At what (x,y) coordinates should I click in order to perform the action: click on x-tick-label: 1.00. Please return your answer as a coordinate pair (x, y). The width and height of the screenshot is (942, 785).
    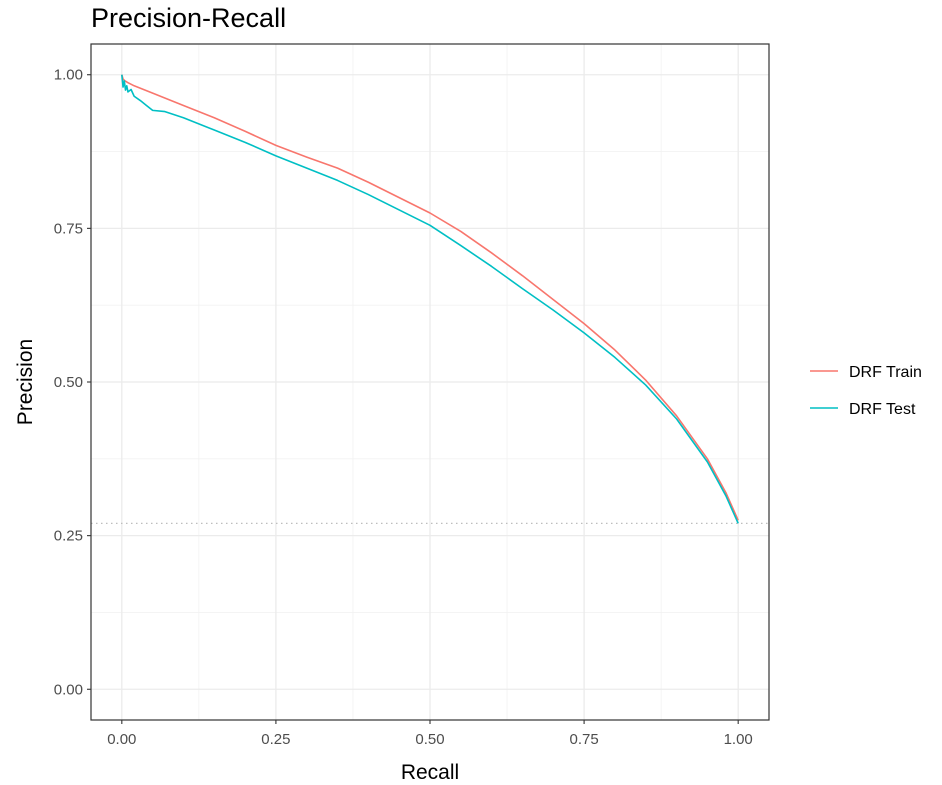
    Looking at the image, I should click on (738, 739).